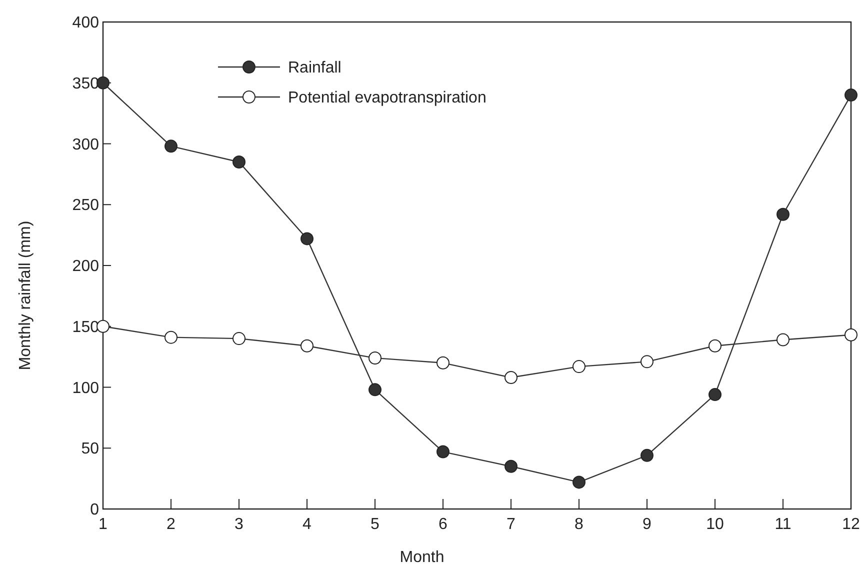 The width and height of the screenshot is (865, 568). I want to click on x-tick-label: 10, so click(715, 524).